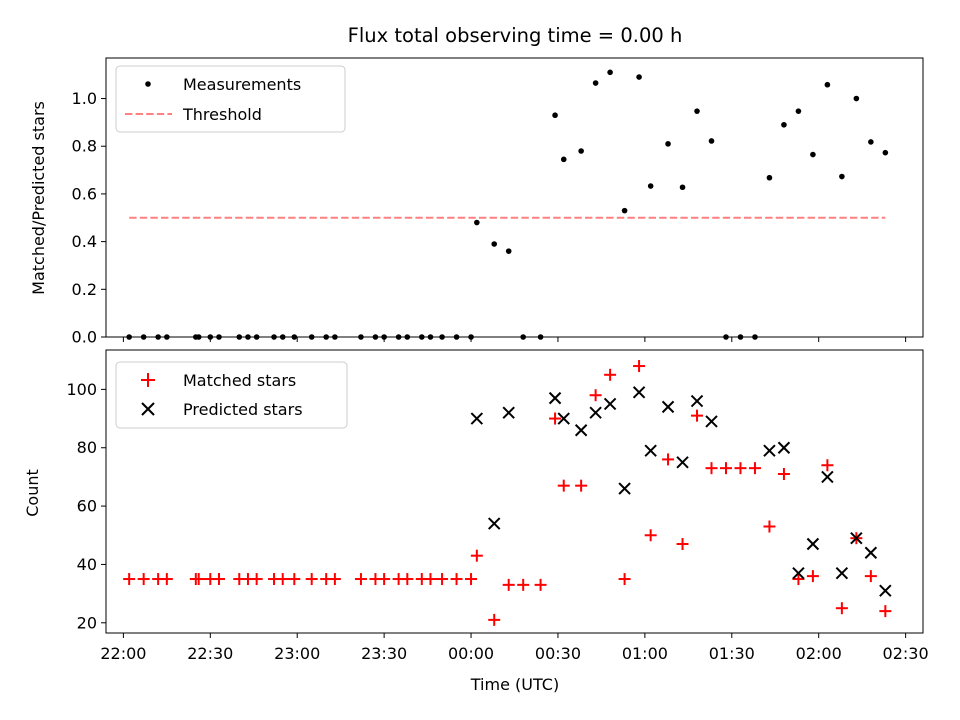  I want to click on bottom-y-tick-label: 80, so click(87, 447).